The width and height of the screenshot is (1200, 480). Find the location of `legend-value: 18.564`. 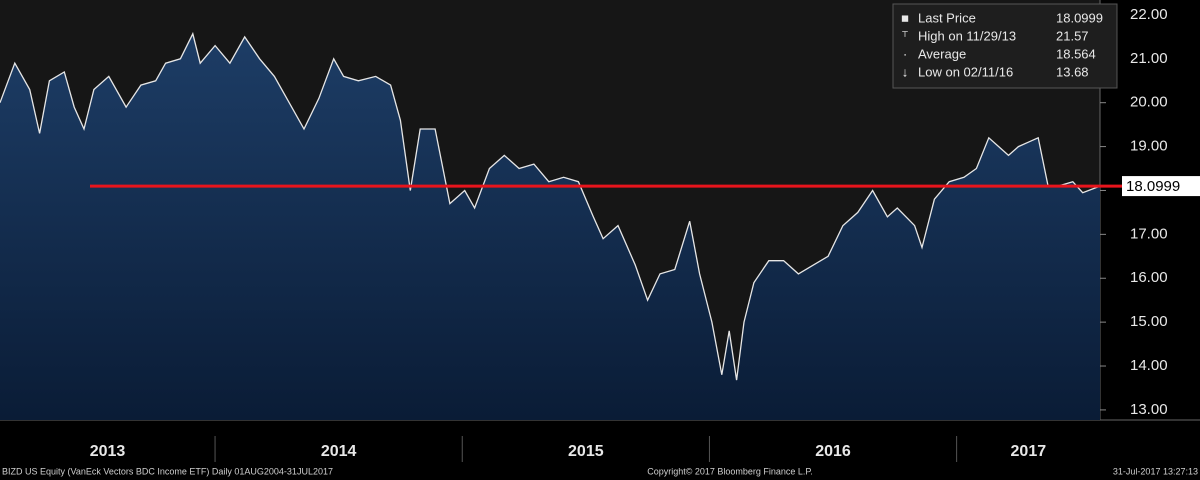

legend-value: 18.564 is located at coordinates (1076, 53).